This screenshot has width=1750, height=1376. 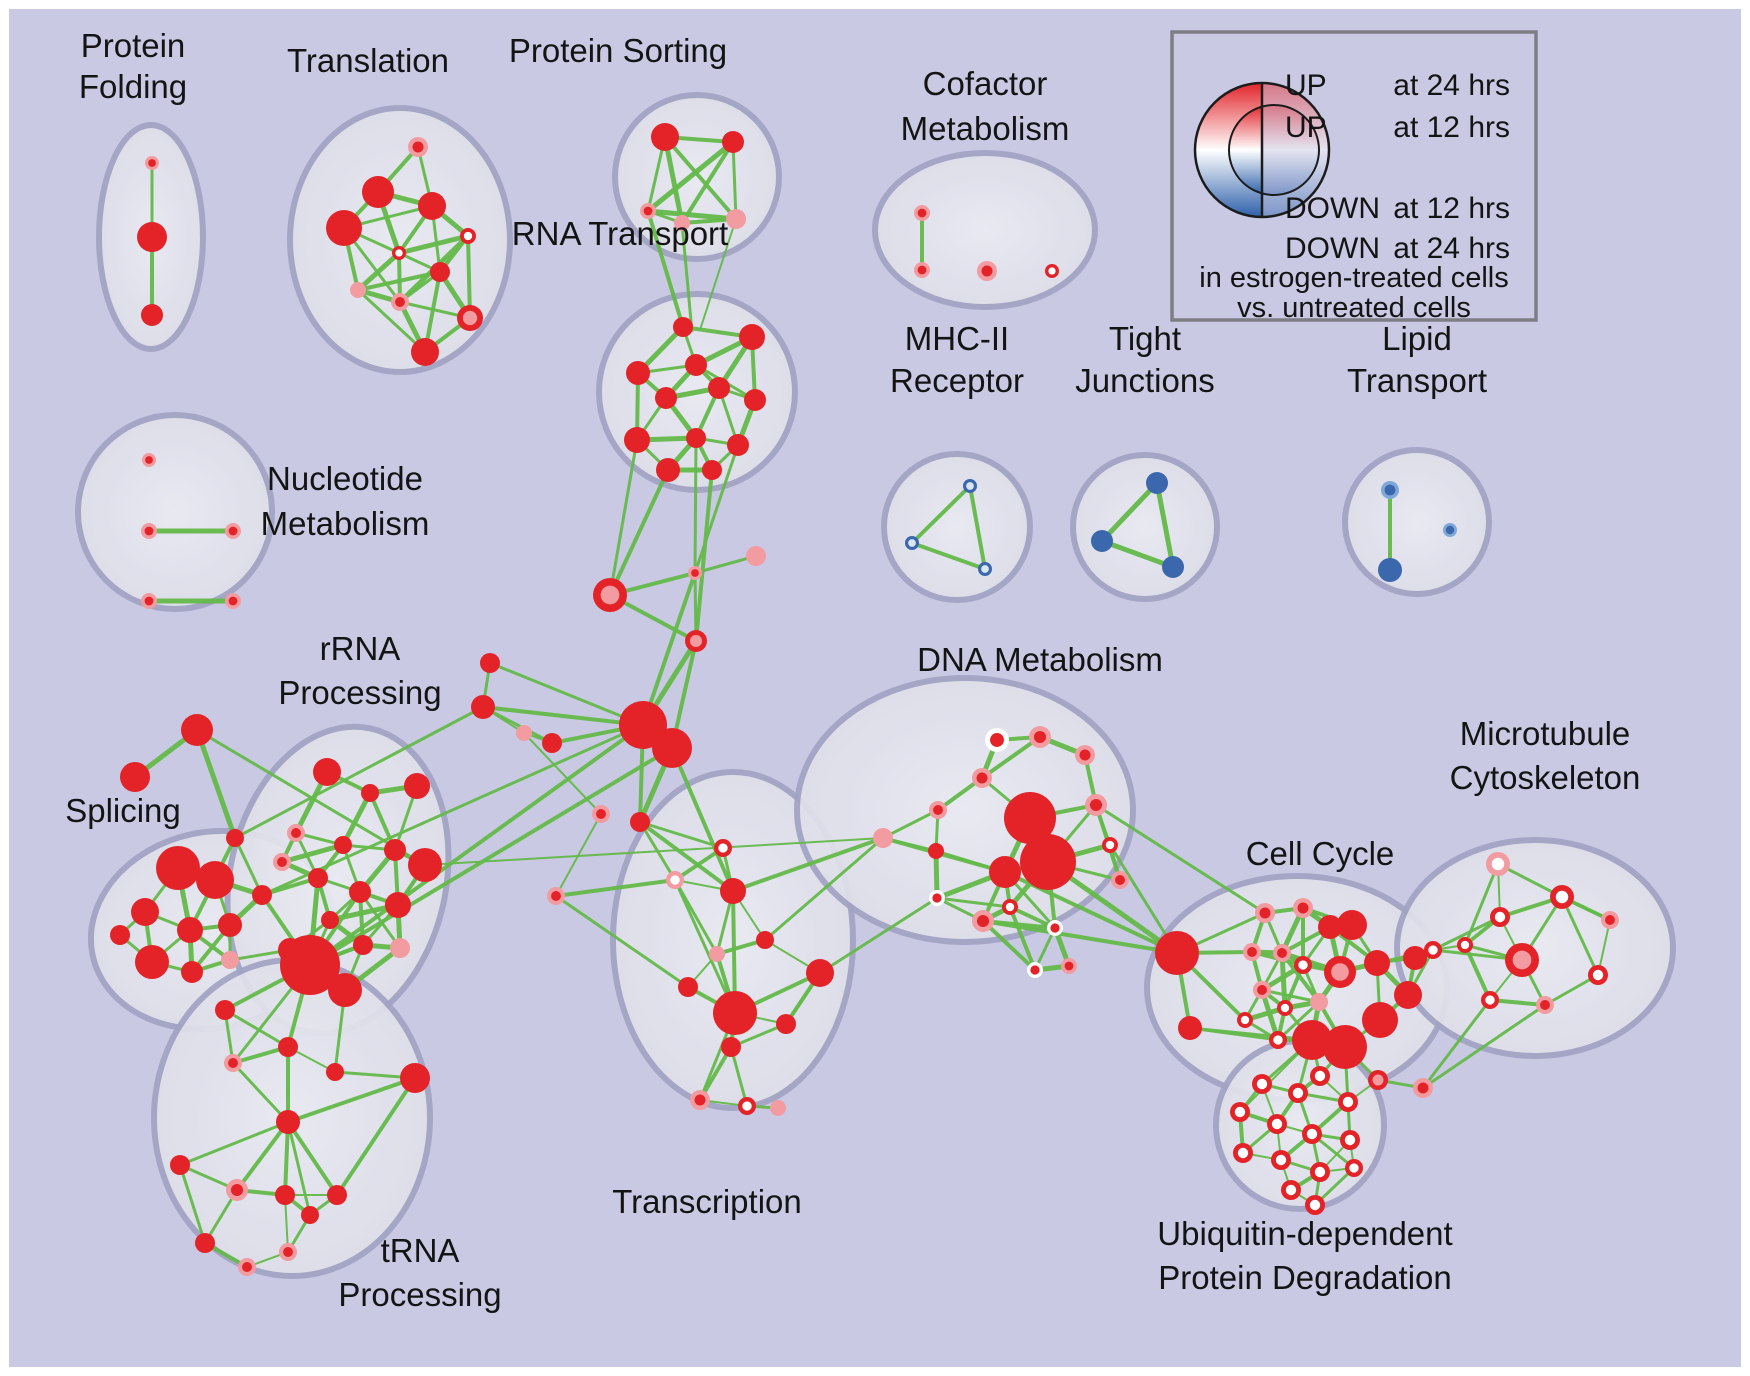 What do you see at coordinates (1417, 522) in the screenshot?
I see `cluster-ellipse-lipid-transport` at bounding box center [1417, 522].